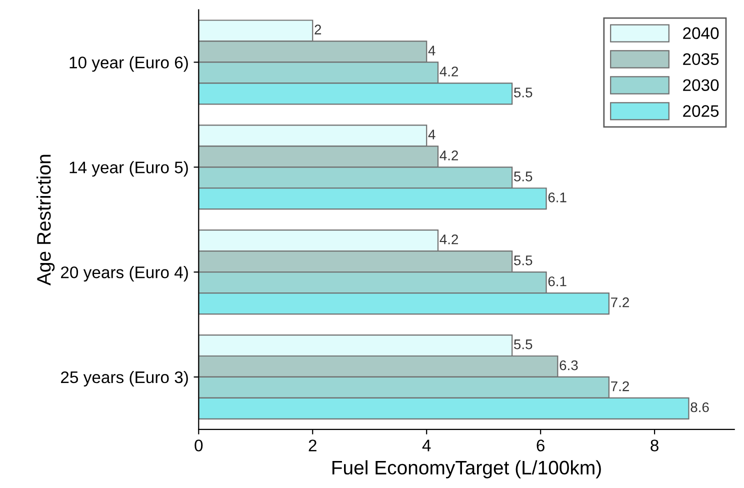 The height and width of the screenshot is (488, 744). I want to click on y-tick-label: 14 year (Euro 5), so click(129, 169).